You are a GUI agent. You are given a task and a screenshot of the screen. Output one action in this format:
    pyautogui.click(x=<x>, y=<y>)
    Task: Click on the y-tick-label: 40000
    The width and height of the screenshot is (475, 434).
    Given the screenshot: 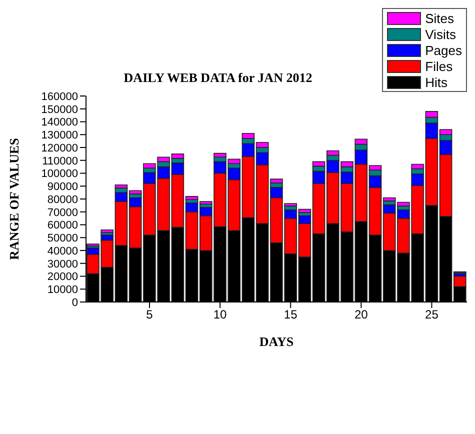 What is the action you would take?
    pyautogui.click(x=62, y=251)
    